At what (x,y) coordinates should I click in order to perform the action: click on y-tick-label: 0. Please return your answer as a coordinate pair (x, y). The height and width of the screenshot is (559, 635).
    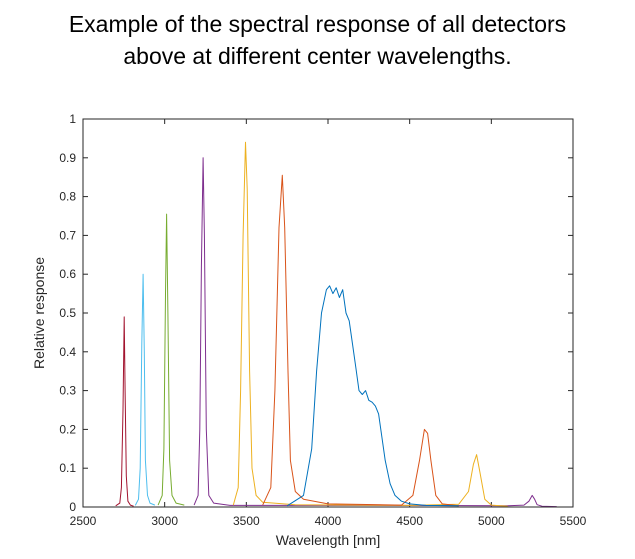
    Looking at the image, I should click on (72, 507).